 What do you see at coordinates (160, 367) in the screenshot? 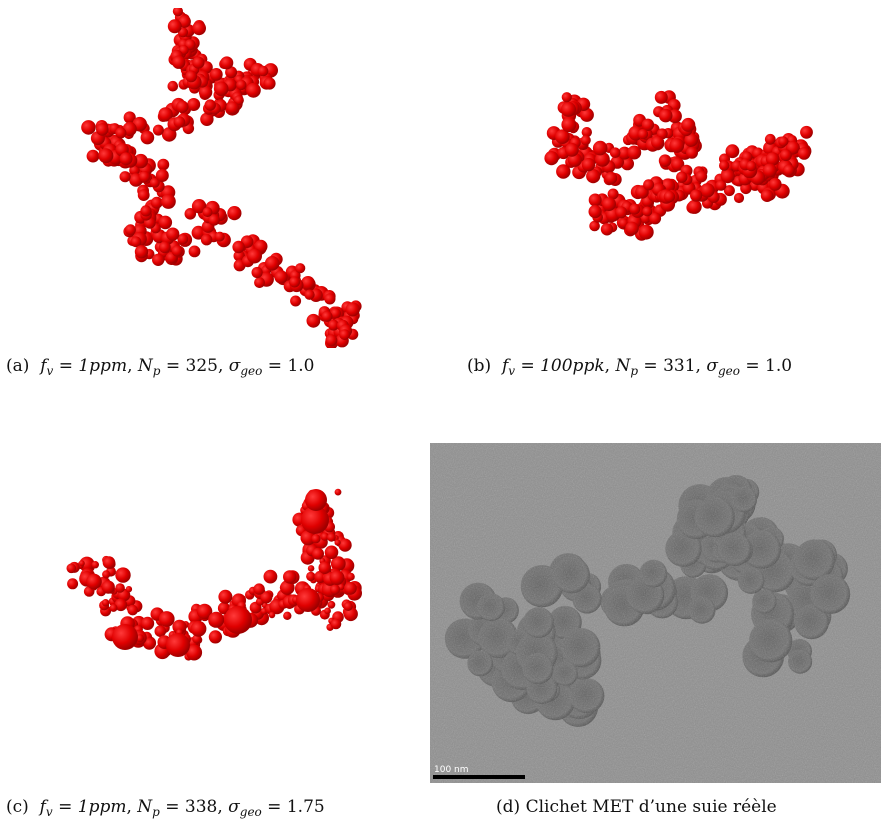
I see `caption-a: (a) fv = 1ppm, Np = 325, σgeo = 1.0` at bounding box center [160, 367].